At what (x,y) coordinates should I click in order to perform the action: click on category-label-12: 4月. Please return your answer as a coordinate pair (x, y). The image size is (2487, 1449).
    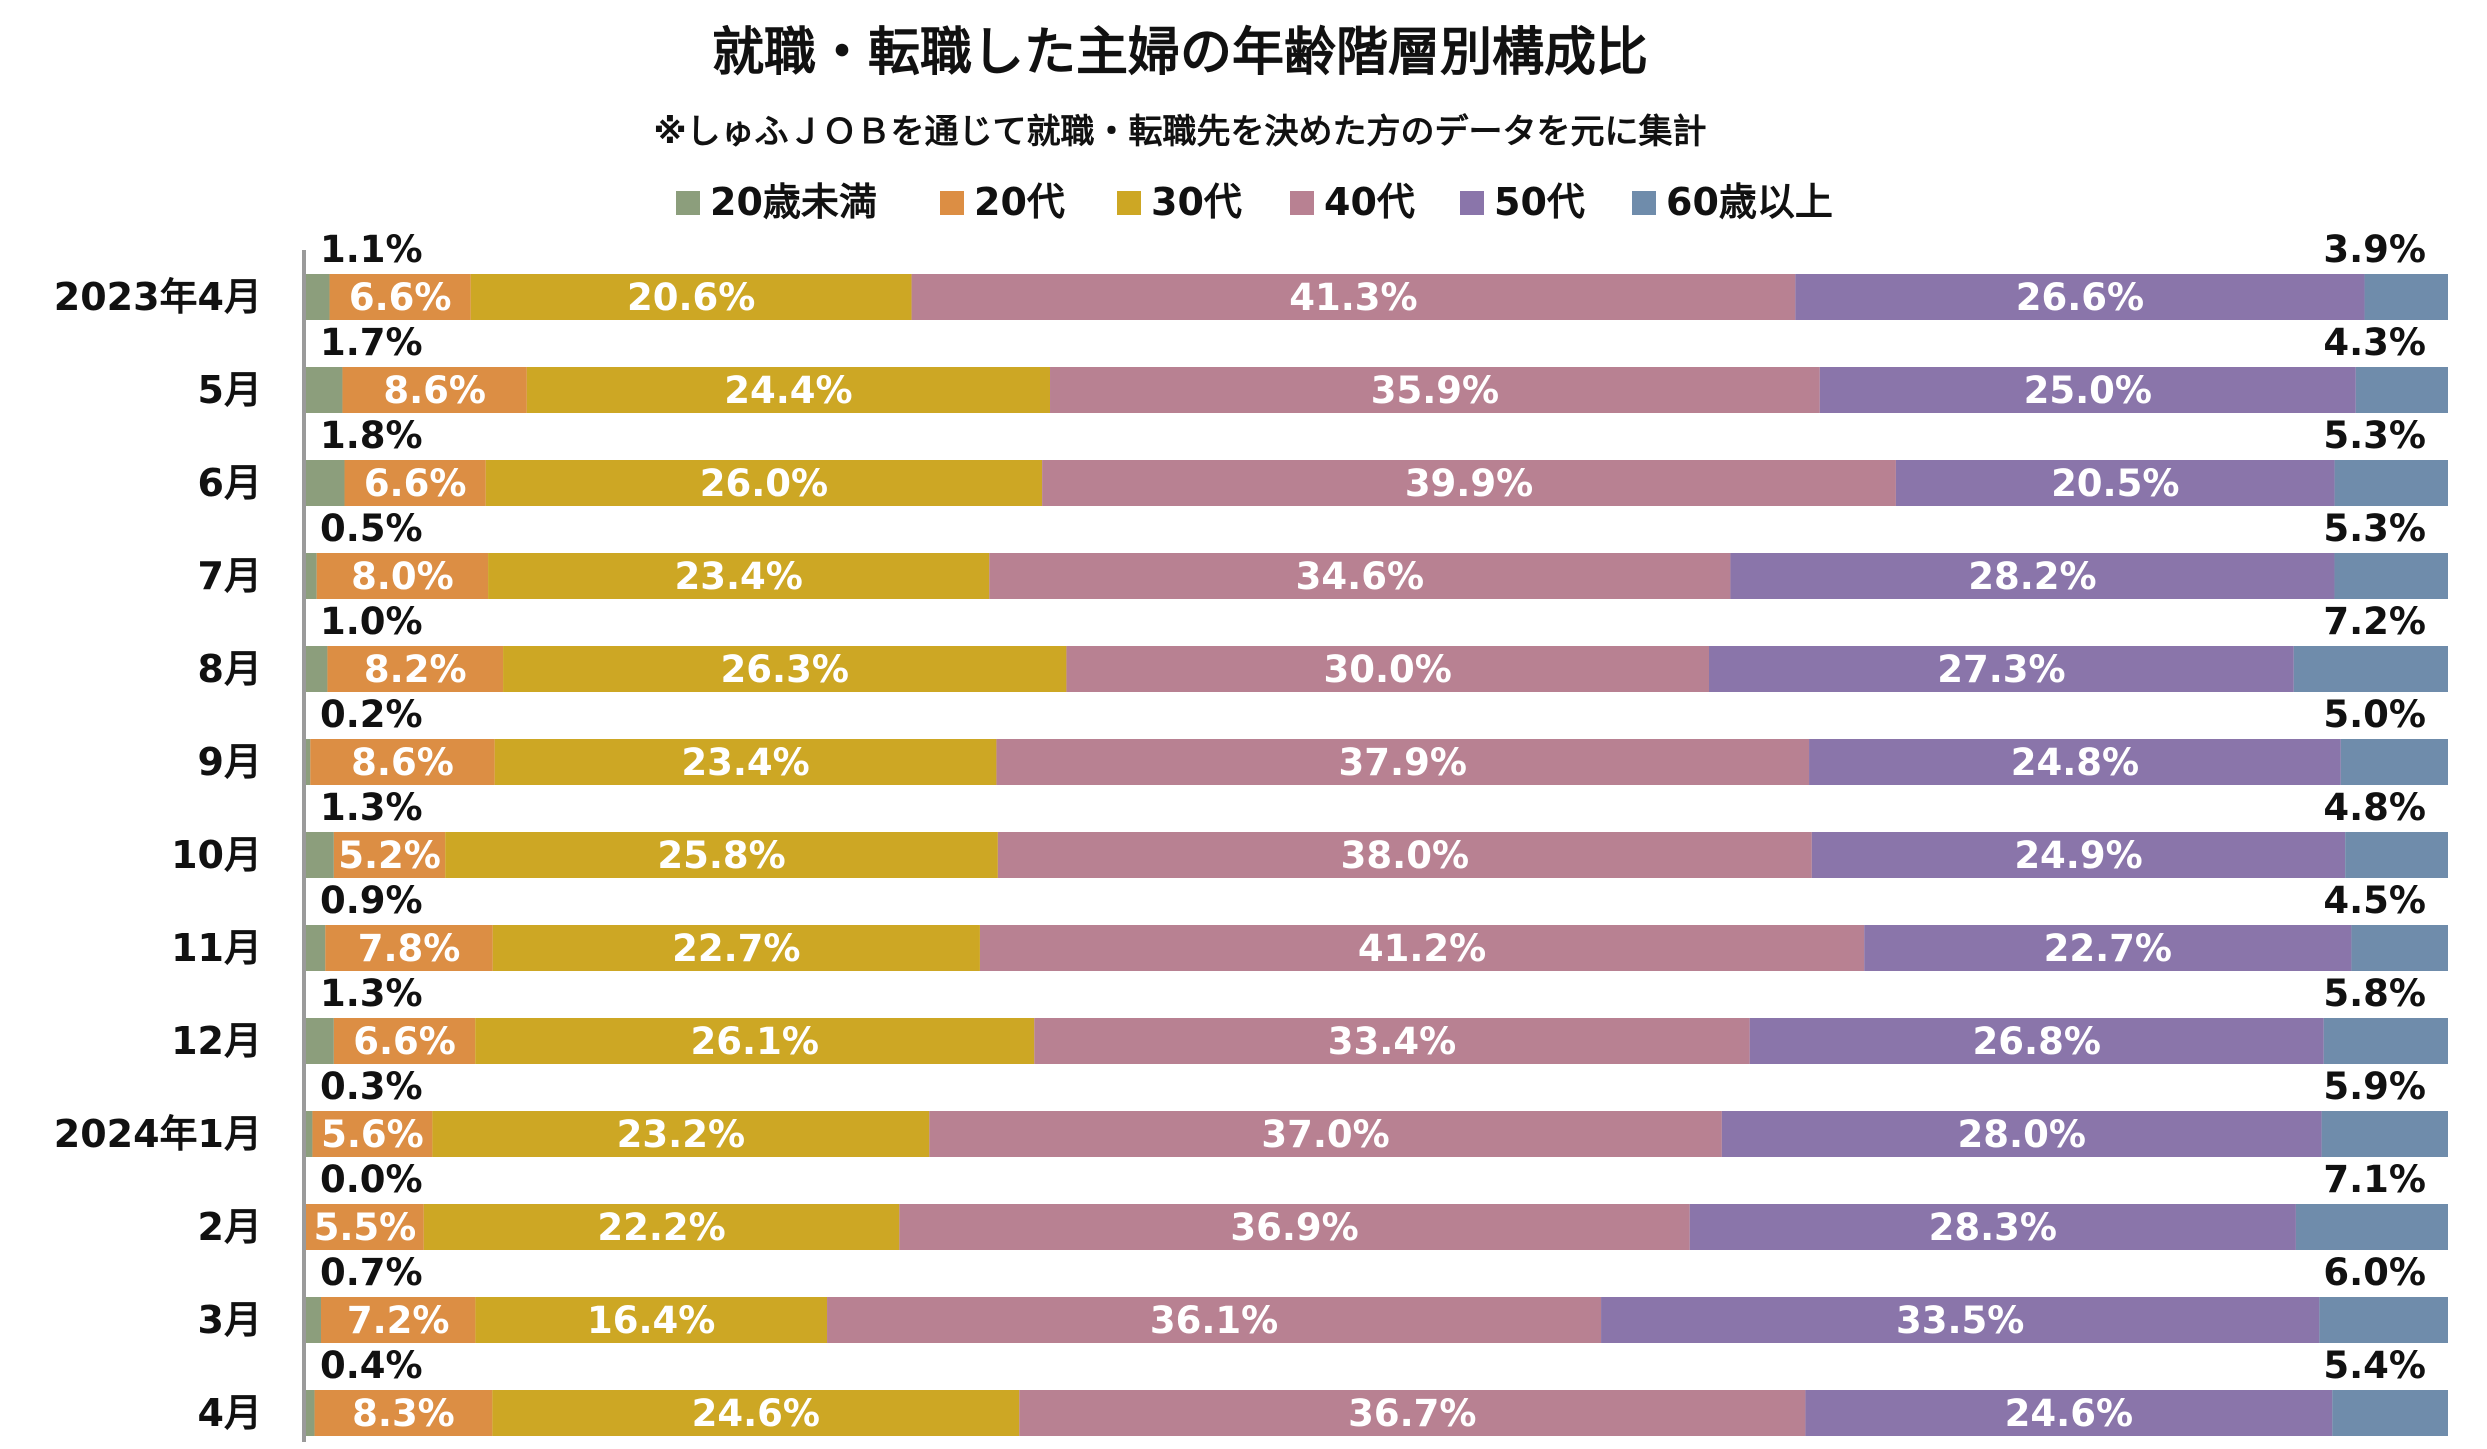
    Looking at the image, I should click on (230, 1413).